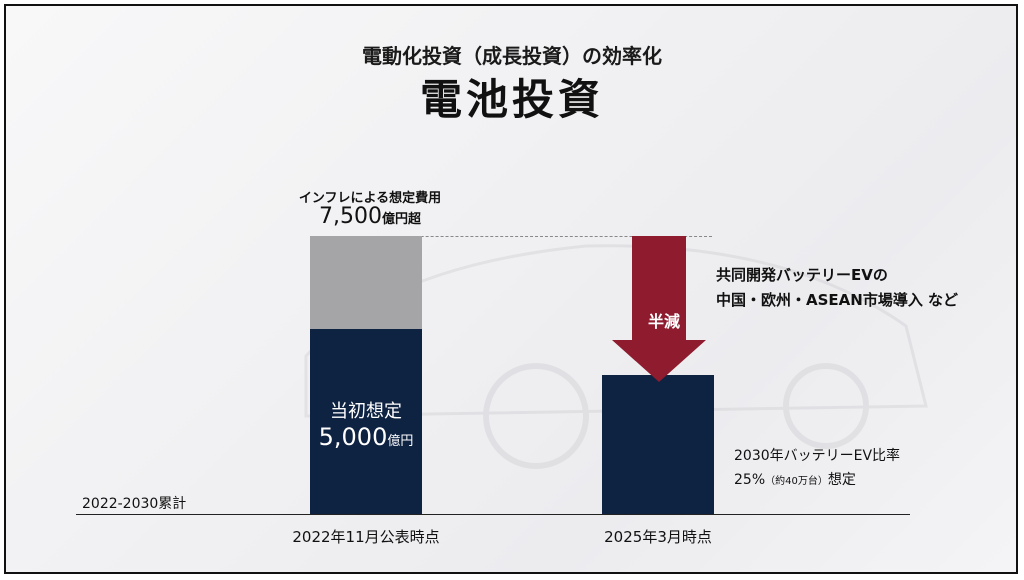 The width and height of the screenshot is (1024, 580). What do you see at coordinates (400, 441) in the screenshot?
I see `initial-estimate-unit: 億円` at bounding box center [400, 441].